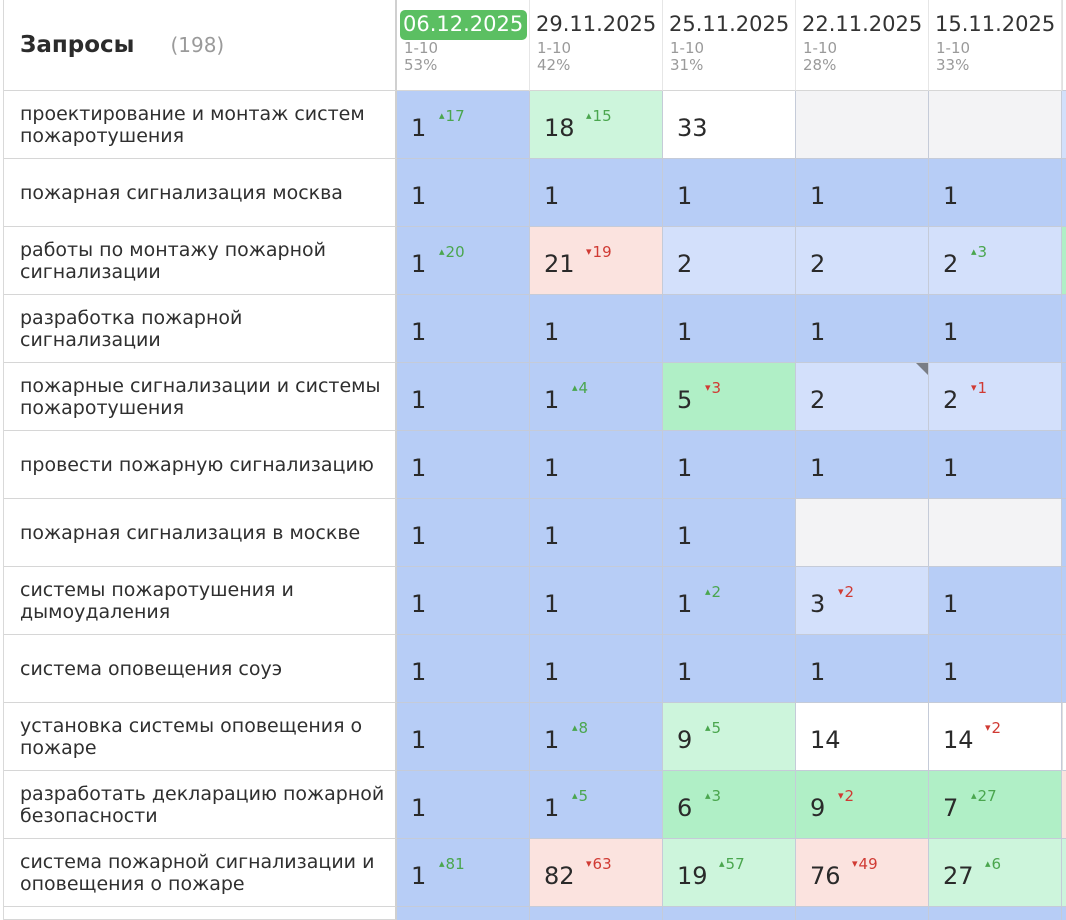 Image resolution: width=1066 pixels, height=920 pixels. What do you see at coordinates (596, 261) in the screenshot?
I see `position-cell: 21 ▾19` at bounding box center [596, 261].